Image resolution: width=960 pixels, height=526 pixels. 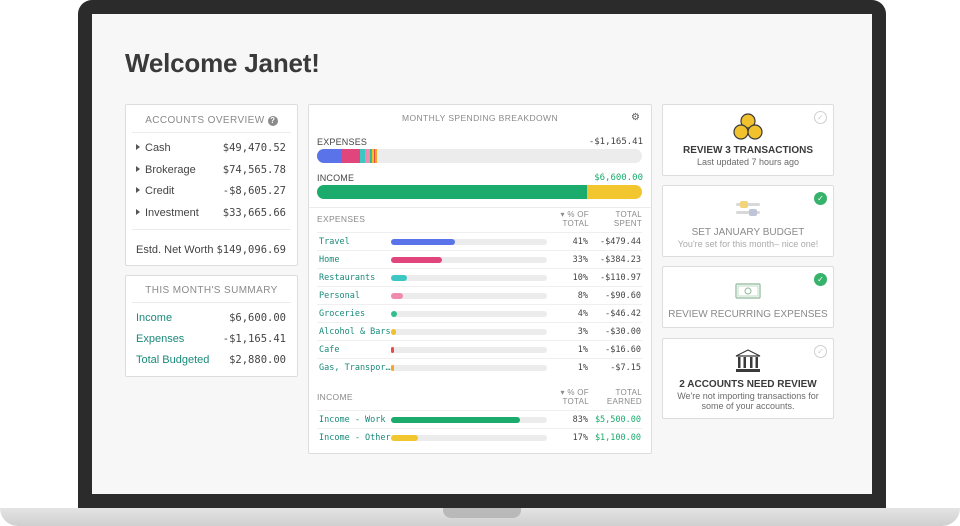 What do you see at coordinates (623, 314) in the screenshot?
I see `category-amount: -$46.42` at bounding box center [623, 314].